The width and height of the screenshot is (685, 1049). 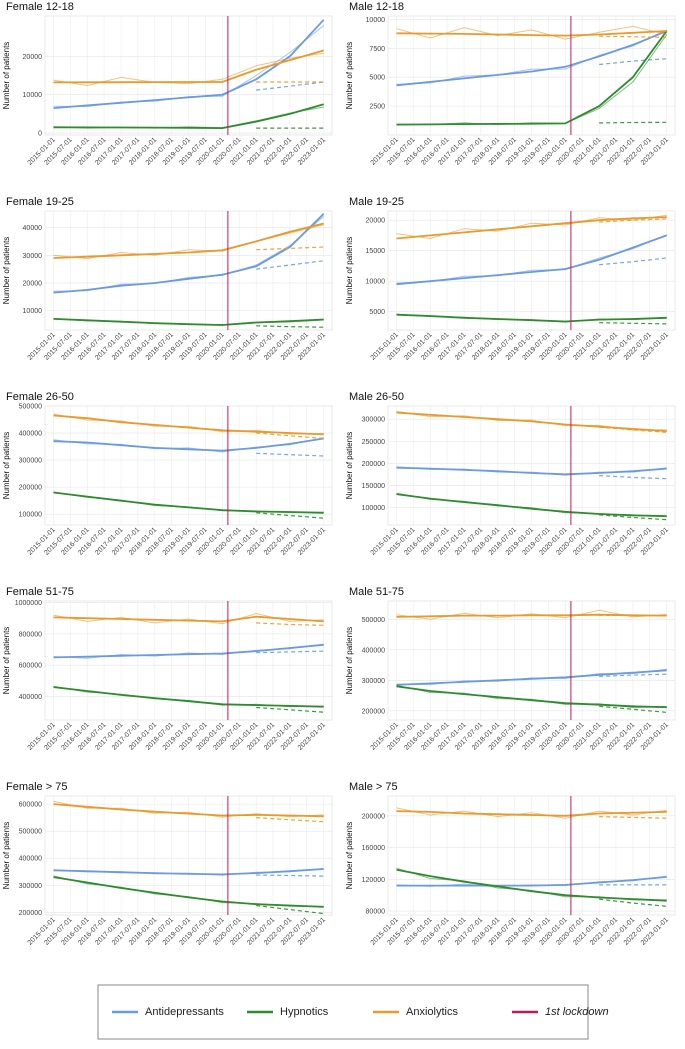 What do you see at coordinates (36, 787) in the screenshot?
I see `panel-title: Female > 75` at bounding box center [36, 787].